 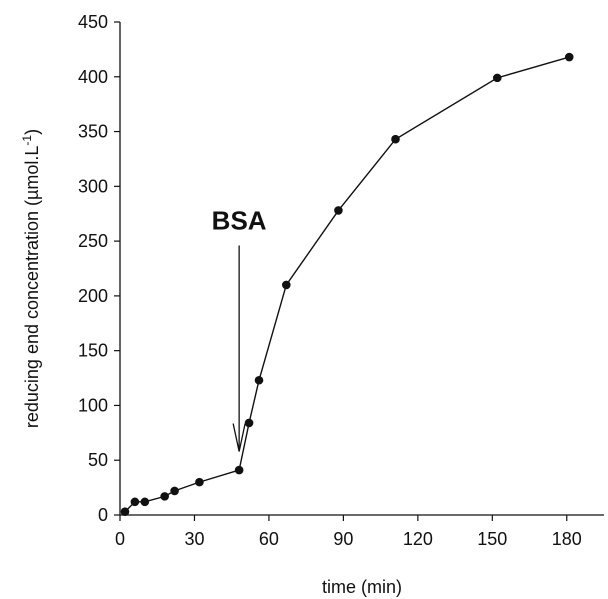 What do you see at coordinates (362, 587) in the screenshot?
I see `x-axis-title: time (min)` at bounding box center [362, 587].